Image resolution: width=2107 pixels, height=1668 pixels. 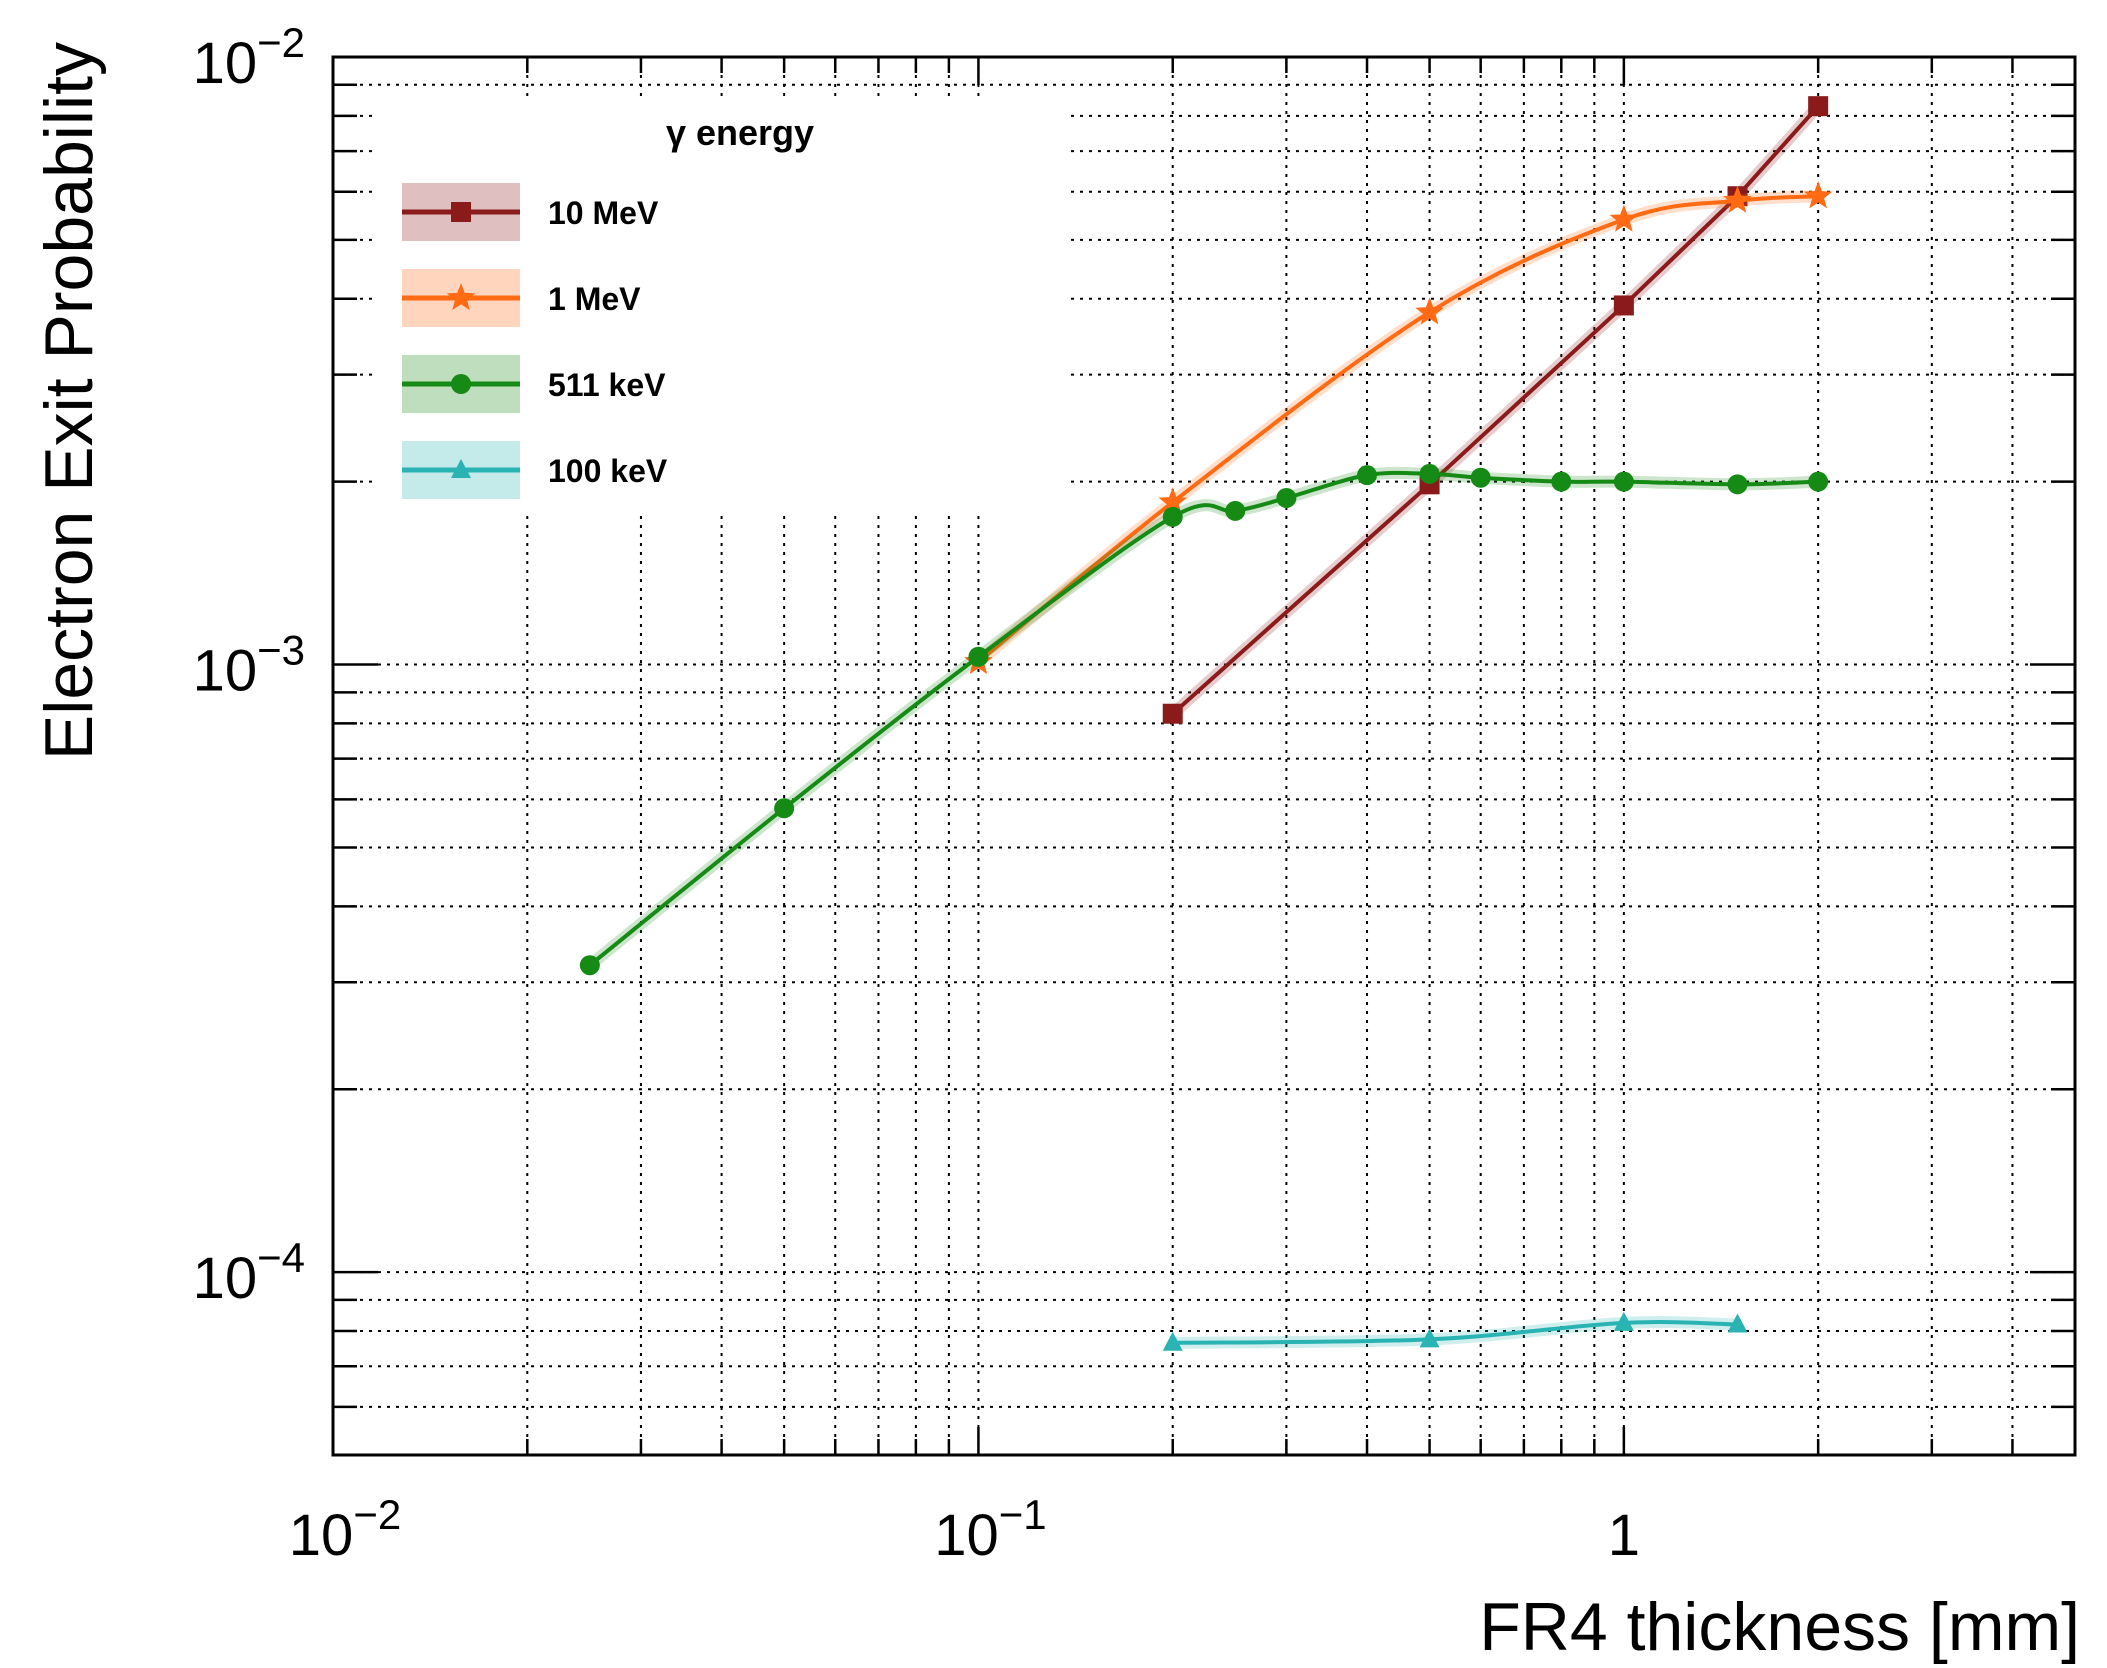 I want to click on legend-box, so click(x=719, y=305).